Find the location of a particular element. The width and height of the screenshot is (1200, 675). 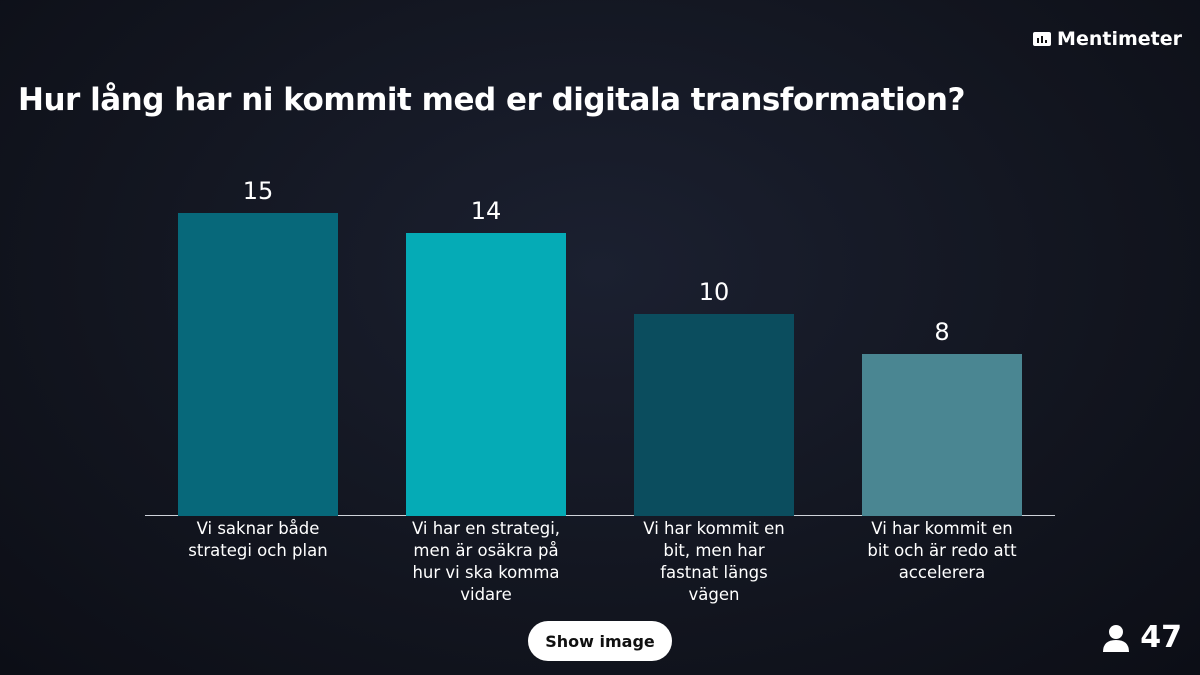

participants: 47 is located at coordinates (1142, 637).